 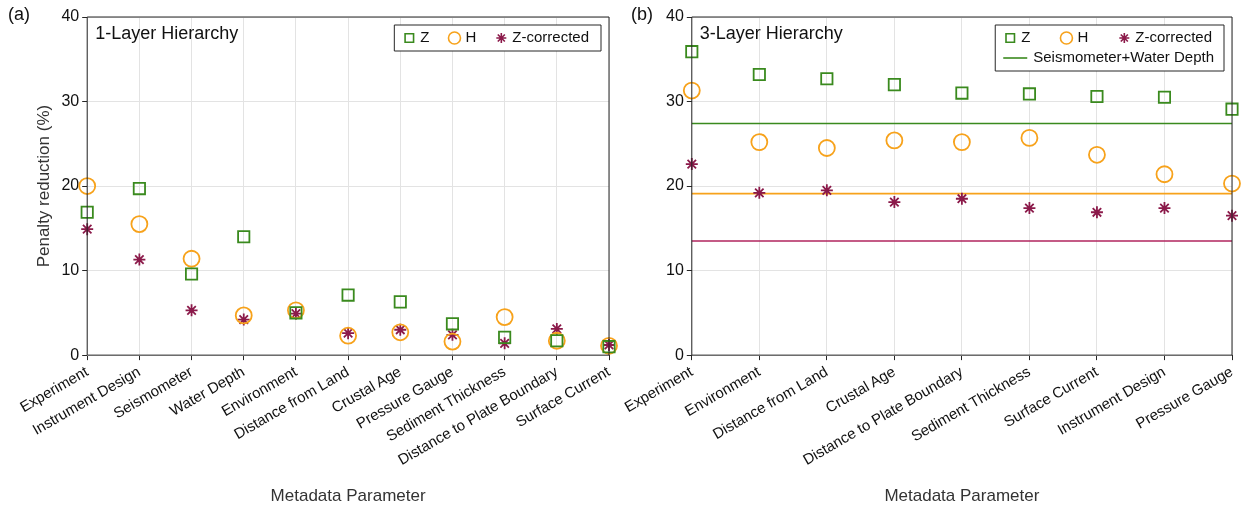 I want to click on chart-title: 1-Layer Hierarchy, so click(x=167, y=32).